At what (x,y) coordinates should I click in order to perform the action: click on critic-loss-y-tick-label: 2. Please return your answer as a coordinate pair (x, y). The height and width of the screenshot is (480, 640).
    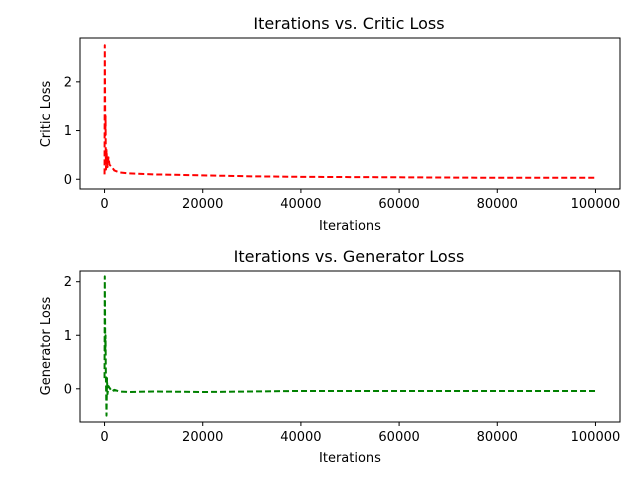
    Looking at the image, I should click on (68, 82).